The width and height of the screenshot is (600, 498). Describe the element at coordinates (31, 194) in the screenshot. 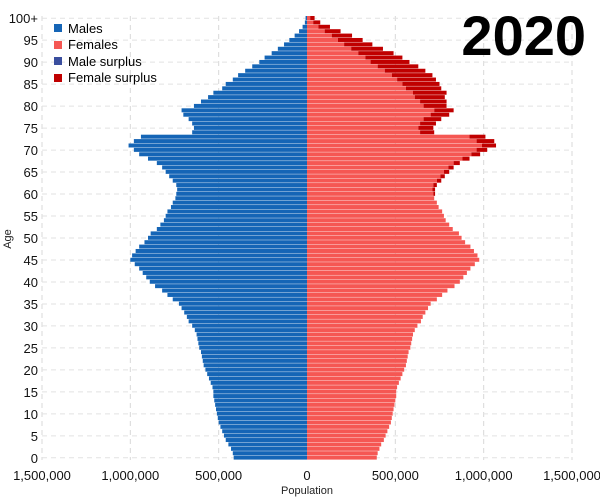

I see `y-tick-label: 60` at that location.